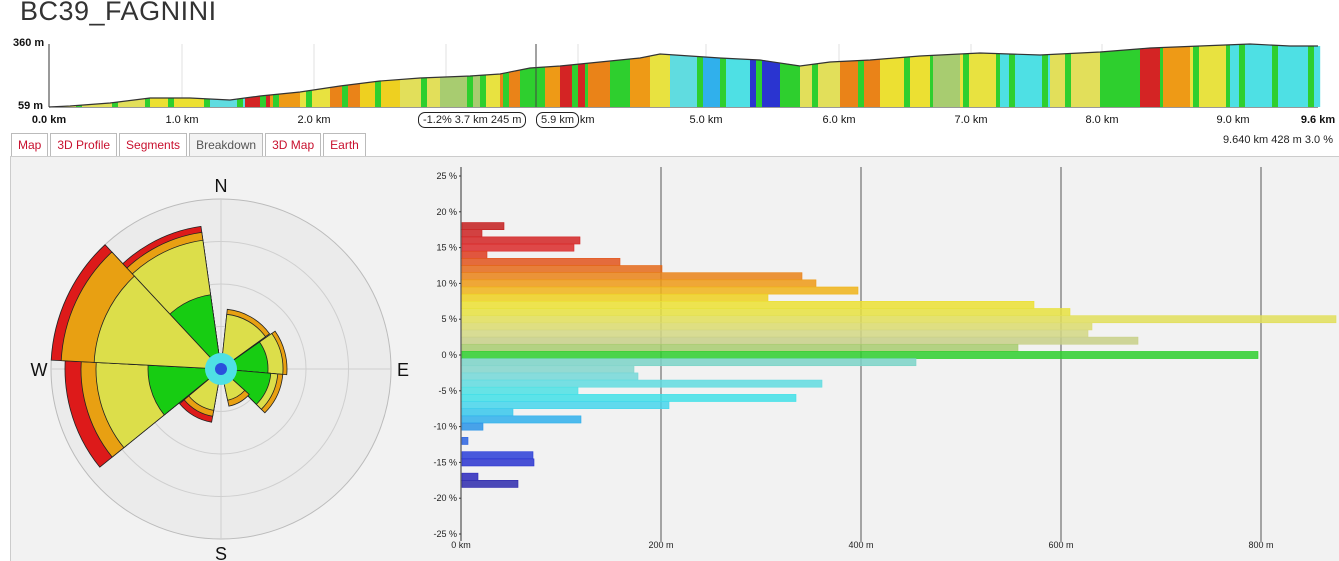  Describe the element at coordinates (445, 427) in the screenshot. I see `bar-y-tick-label: -10 %` at that location.